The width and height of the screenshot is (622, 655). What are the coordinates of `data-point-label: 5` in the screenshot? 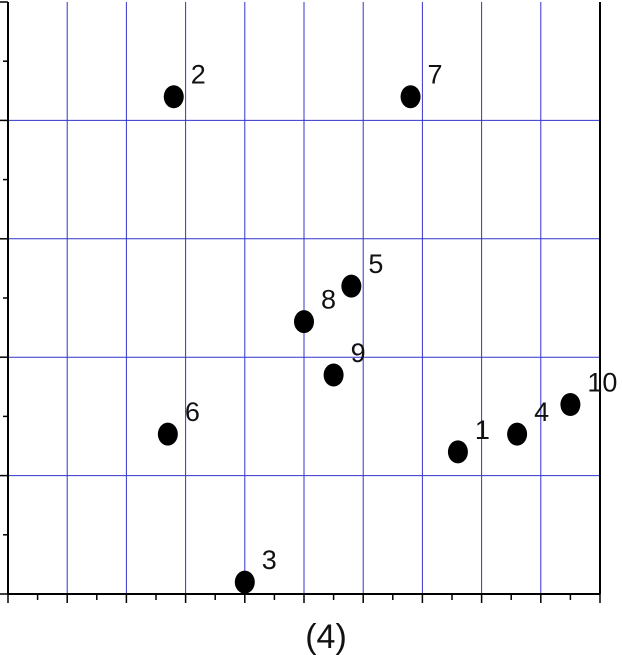 It's located at (375, 264).